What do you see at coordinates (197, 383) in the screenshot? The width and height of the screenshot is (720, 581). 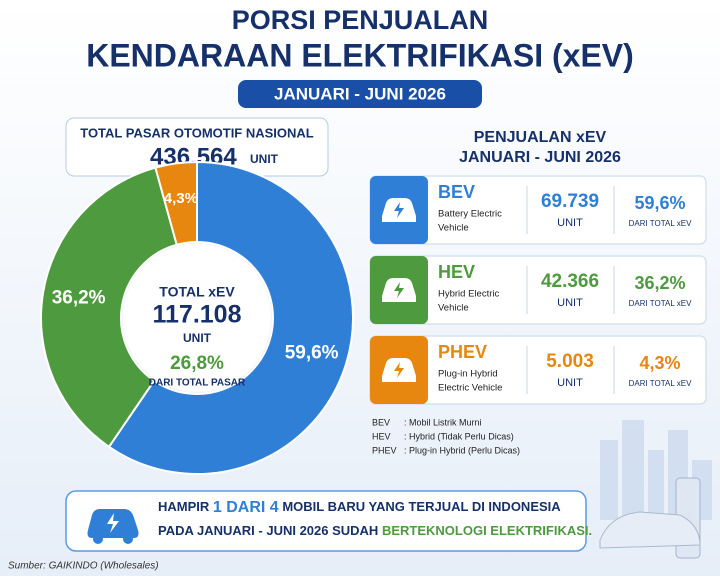 I see `center-share-label: DARI TOTAL PASAR` at bounding box center [197, 383].